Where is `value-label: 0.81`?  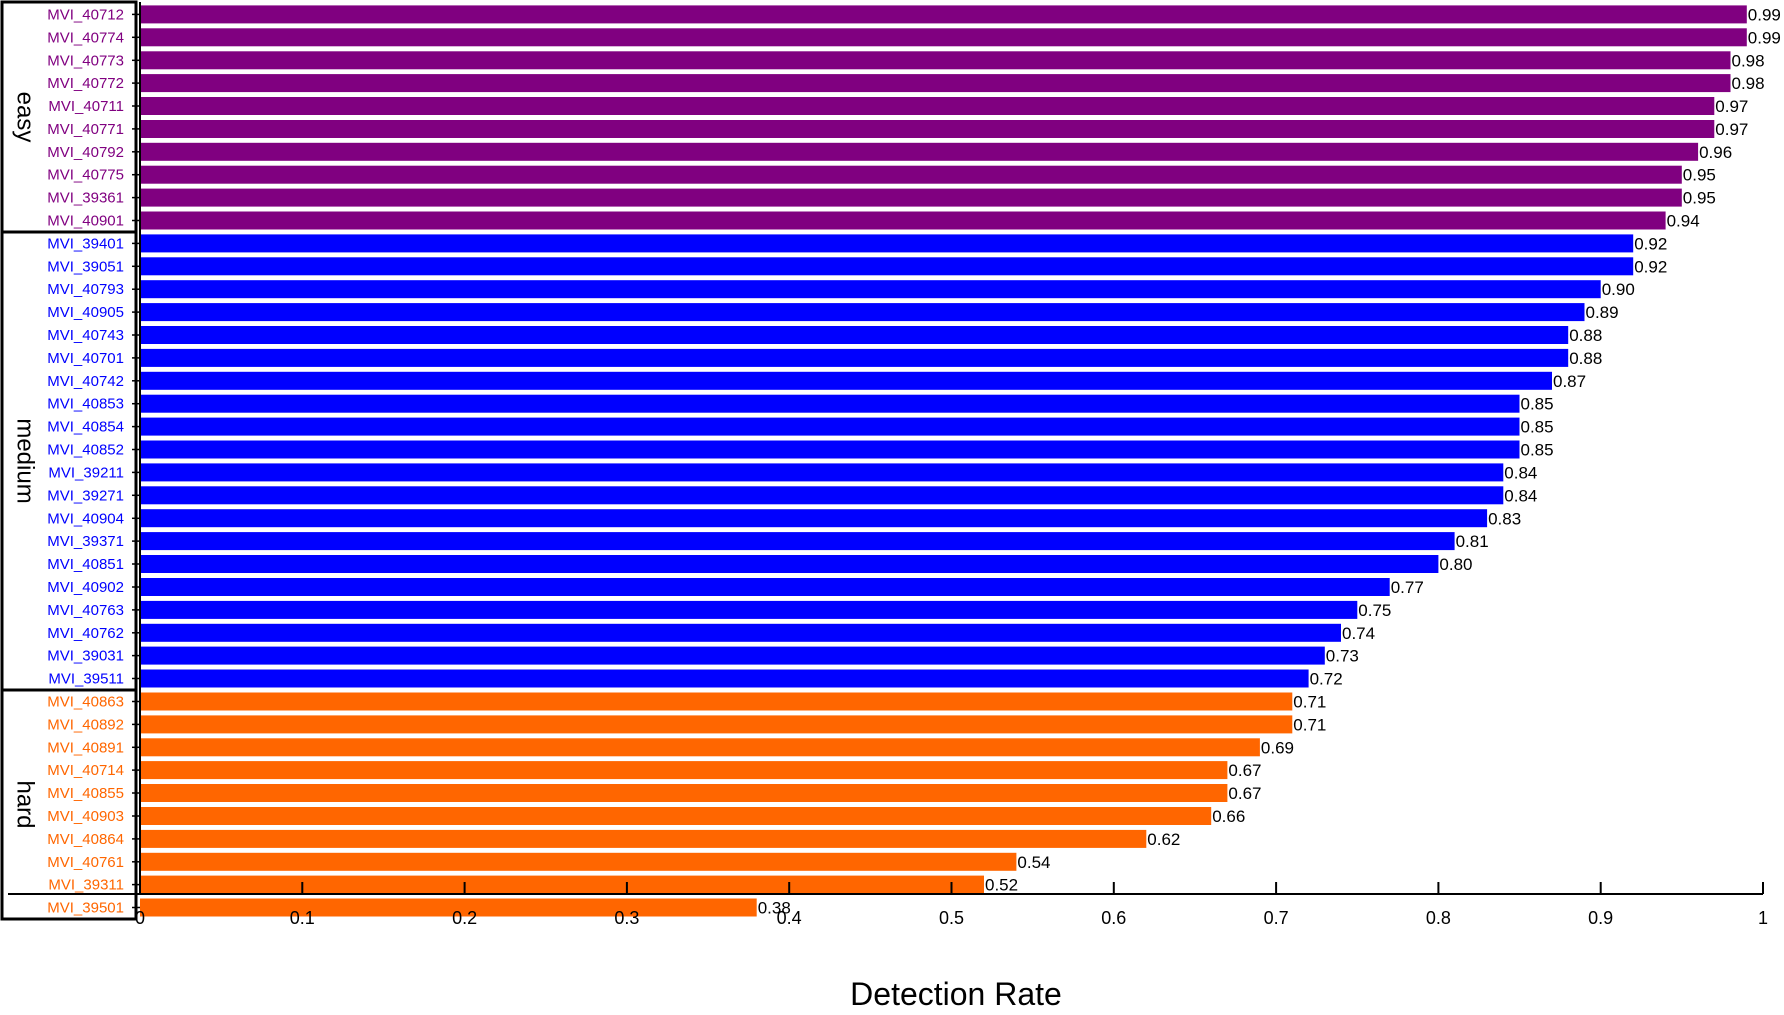
value-label: 0.81 is located at coordinates (1472, 541).